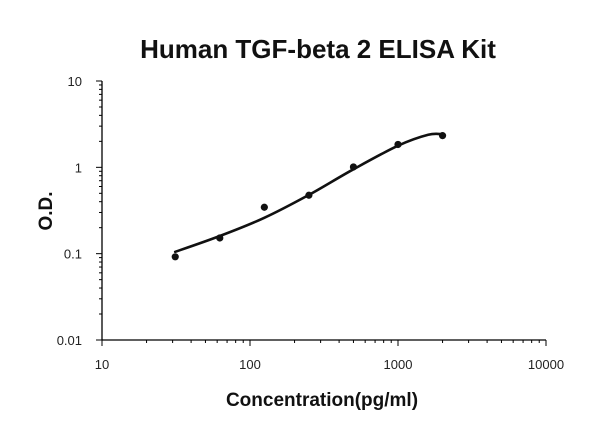 The image size is (600, 447). What do you see at coordinates (398, 364) in the screenshot?
I see `x-tick-label: 1000` at bounding box center [398, 364].